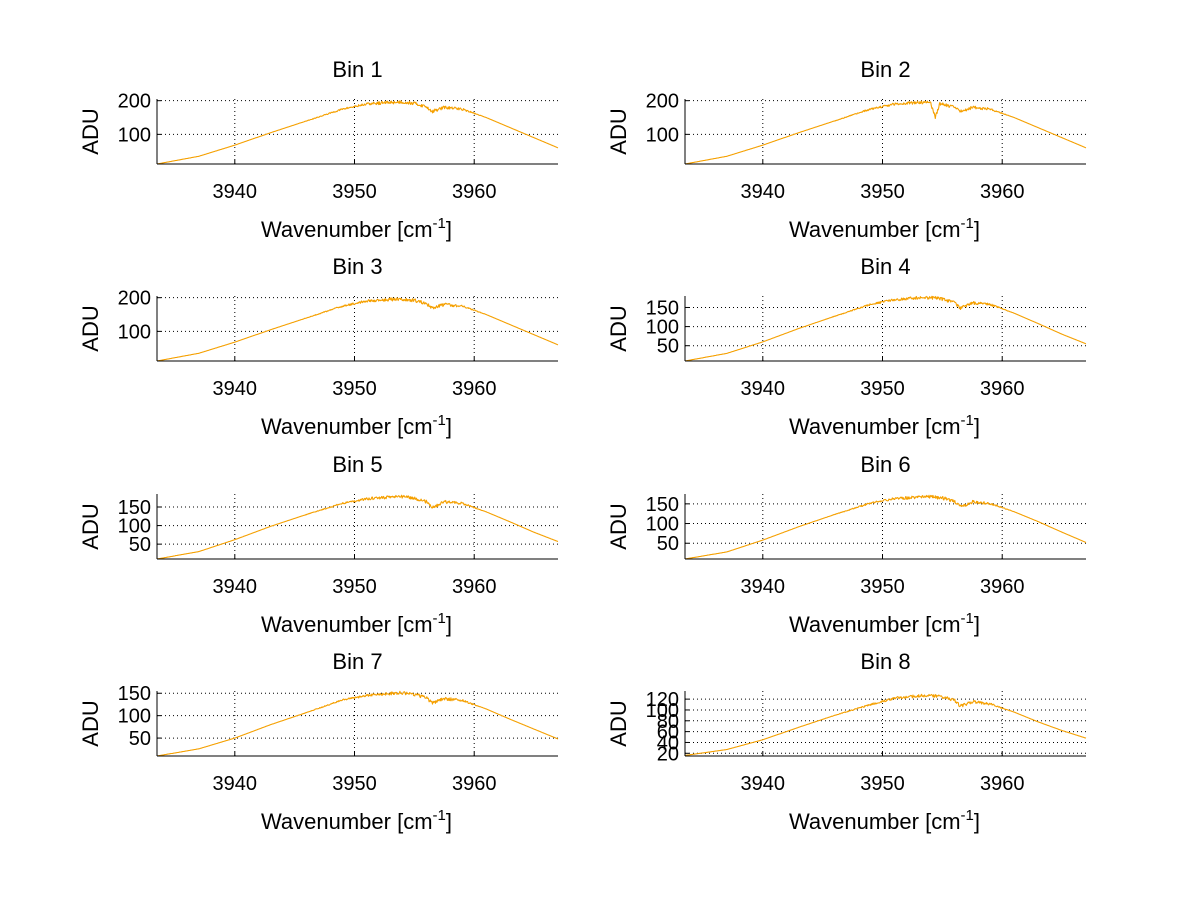 This screenshot has width=1200, height=901. What do you see at coordinates (357, 661) in the screenshot?
I see `subplot-title: Bin 7` at bounding box center [357, 661].